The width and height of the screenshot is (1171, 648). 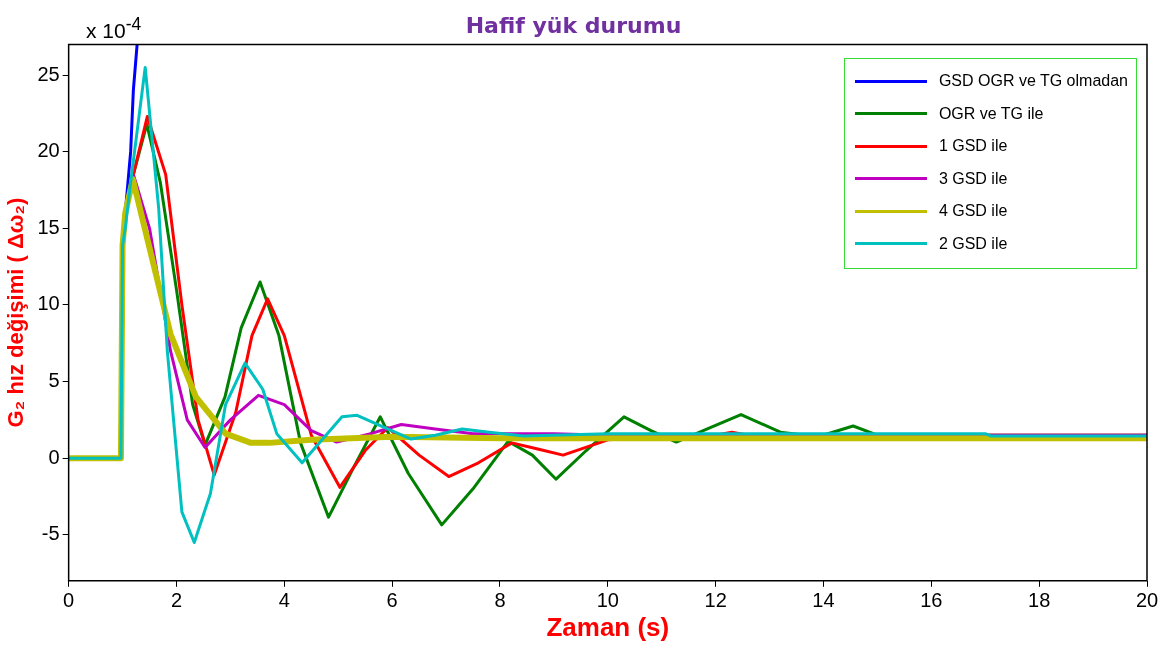 I want to click on x-tick-label: 4, so click(x=284, y=600).